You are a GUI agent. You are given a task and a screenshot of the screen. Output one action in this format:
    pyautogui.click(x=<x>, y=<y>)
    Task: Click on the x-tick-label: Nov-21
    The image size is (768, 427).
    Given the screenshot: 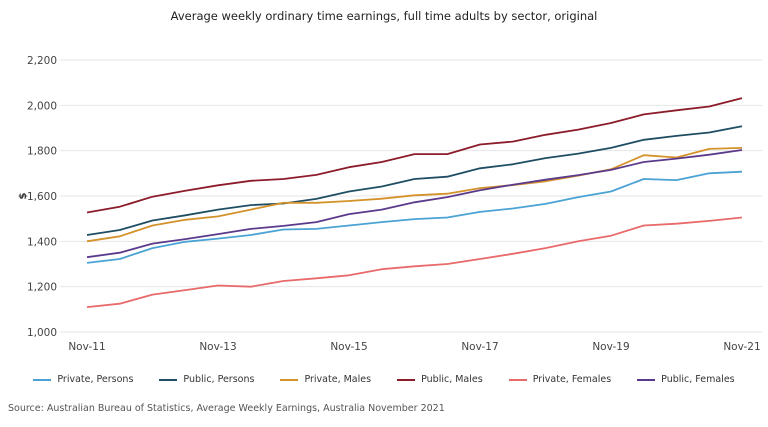 What is the action you would take?
    pyautogui.click(x=741, y=347)
    